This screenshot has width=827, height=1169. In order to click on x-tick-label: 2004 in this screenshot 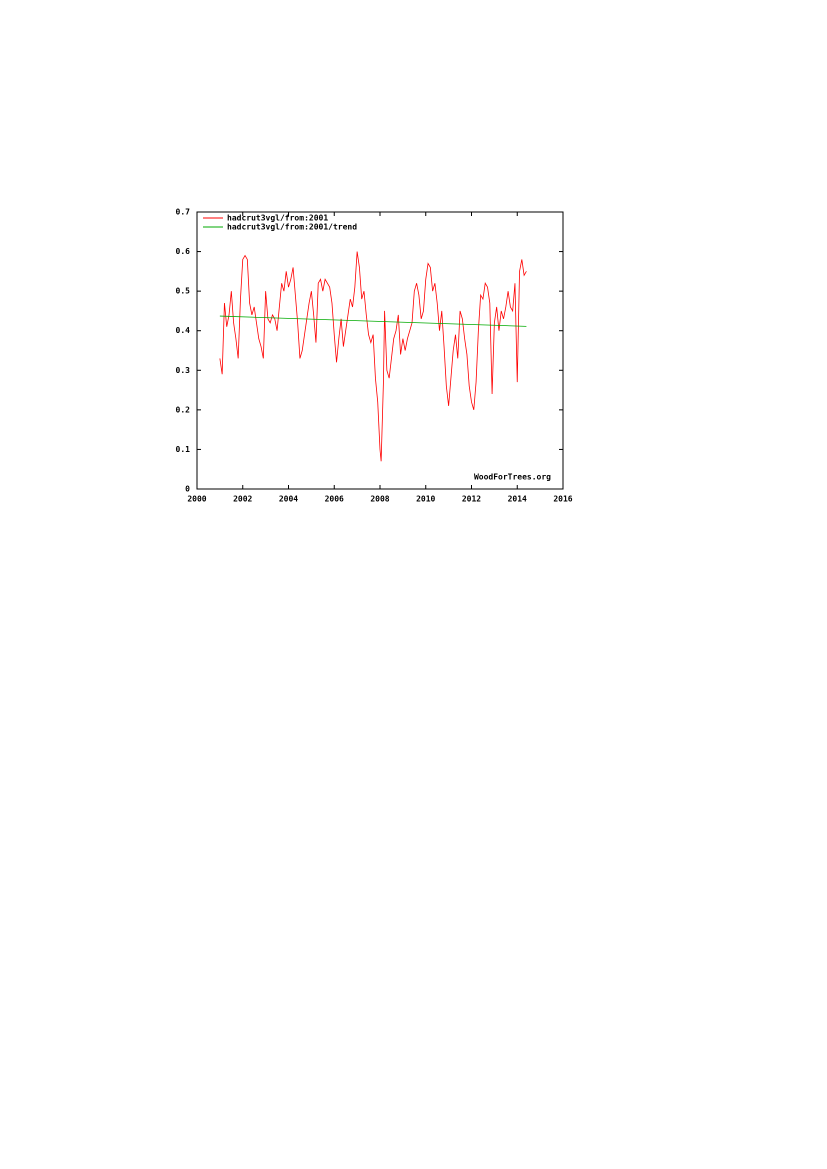, I will do `click(288, 499)`.